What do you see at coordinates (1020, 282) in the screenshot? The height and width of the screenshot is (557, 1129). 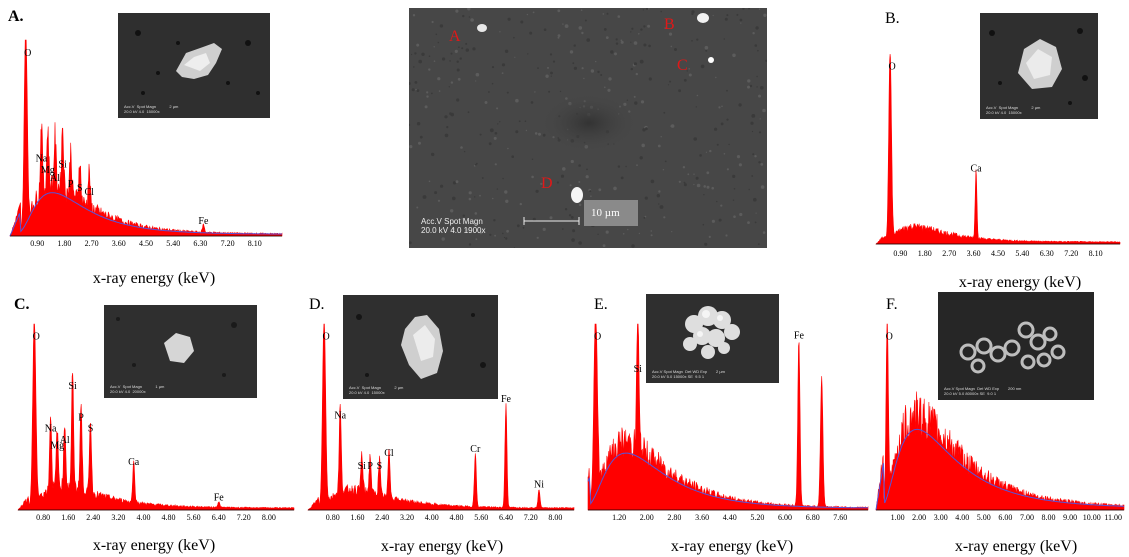 I see `xlabel-b: x-ray energy (keV)` at bounding box center [1020, 282].